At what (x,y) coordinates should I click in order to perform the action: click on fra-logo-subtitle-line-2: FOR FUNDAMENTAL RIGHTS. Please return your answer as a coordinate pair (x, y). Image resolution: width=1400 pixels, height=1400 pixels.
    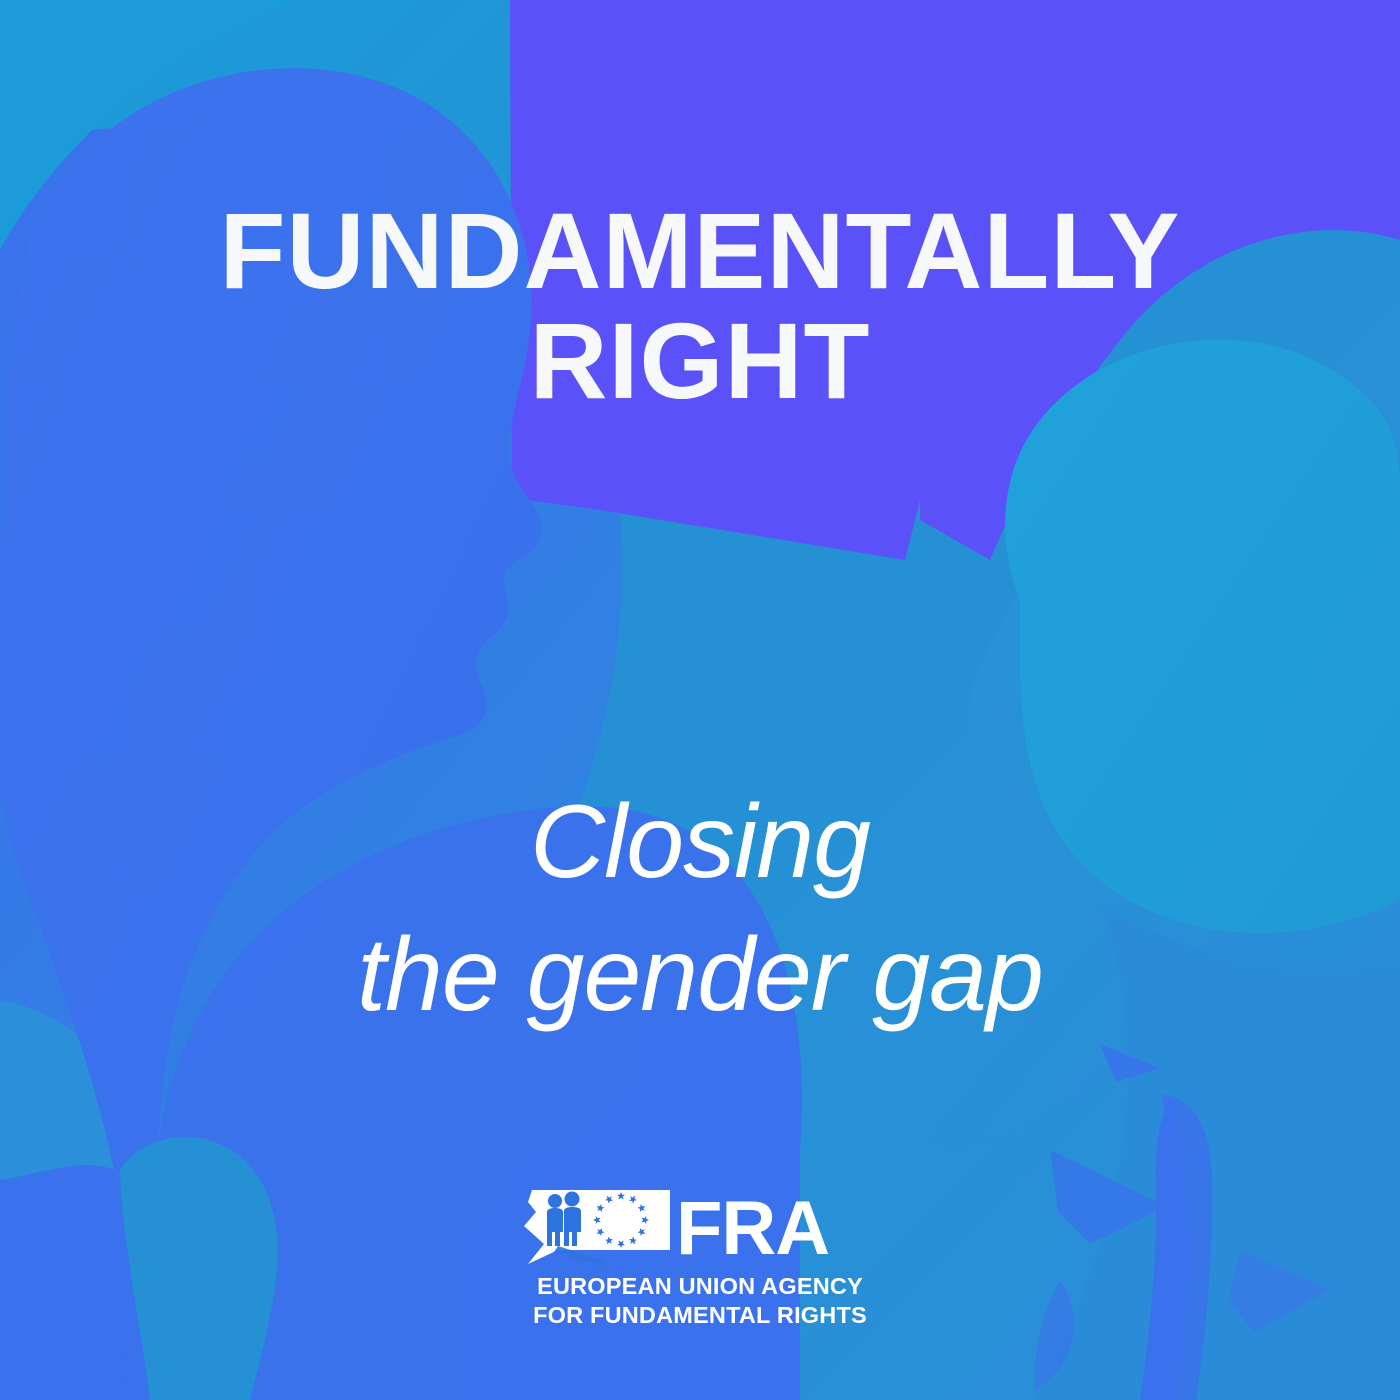
    Looking at the image, I should click on (700, 1314).